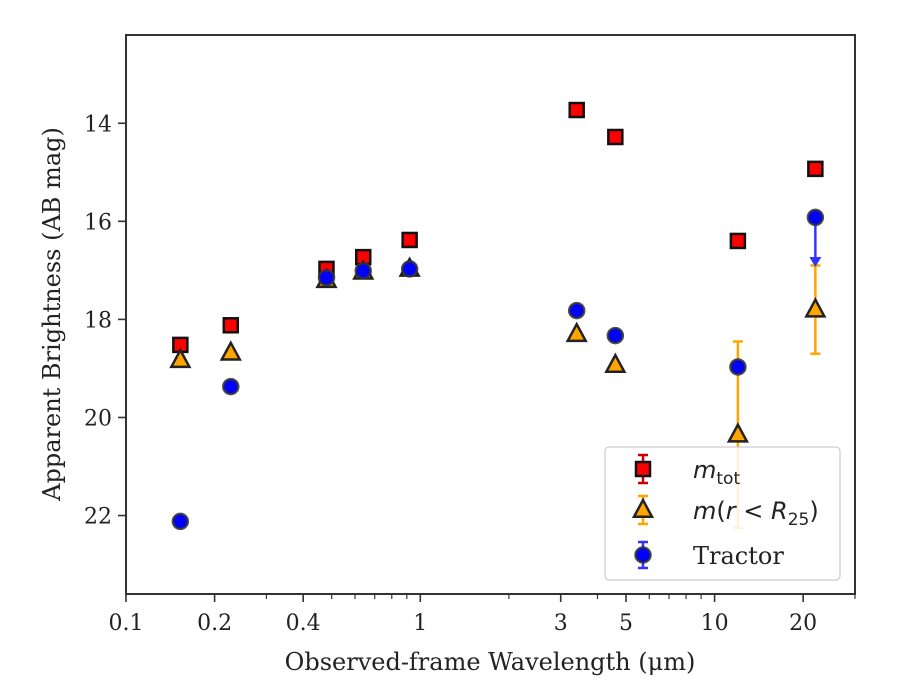  What do you see at coordinates (126, 623) in the screenshot?
I see `x-tick-label: 0.1` at bounding box center [126, 623].